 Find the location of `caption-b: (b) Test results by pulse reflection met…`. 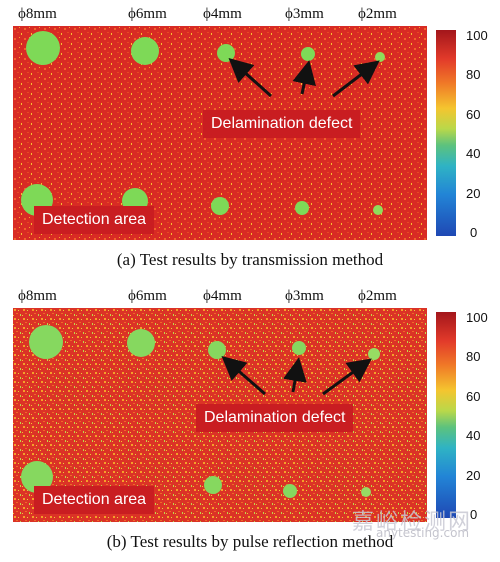

caption-b: (b) Test results by pulse reflection met… is located at coordinates (250, 541).